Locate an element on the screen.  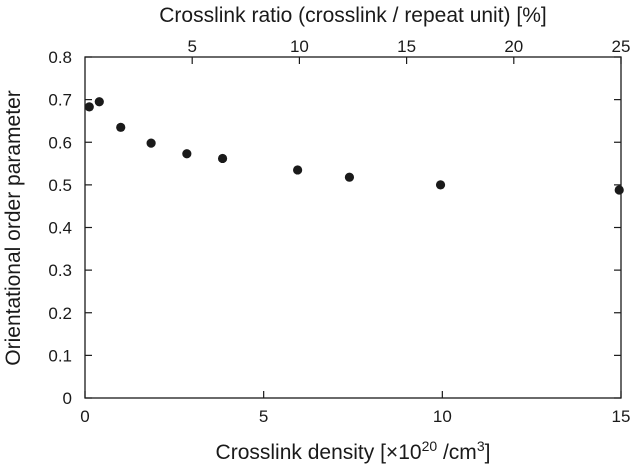
x2-tick-label: 15 is located at coordinates (406, 46).